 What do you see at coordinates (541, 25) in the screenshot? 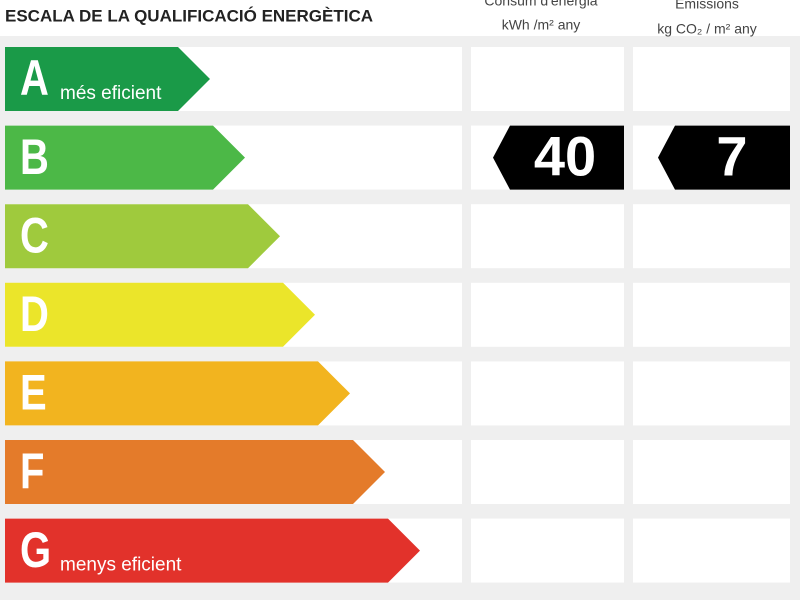
I see `column-unit: kWh /m² any` at bounding box center [541, 25].